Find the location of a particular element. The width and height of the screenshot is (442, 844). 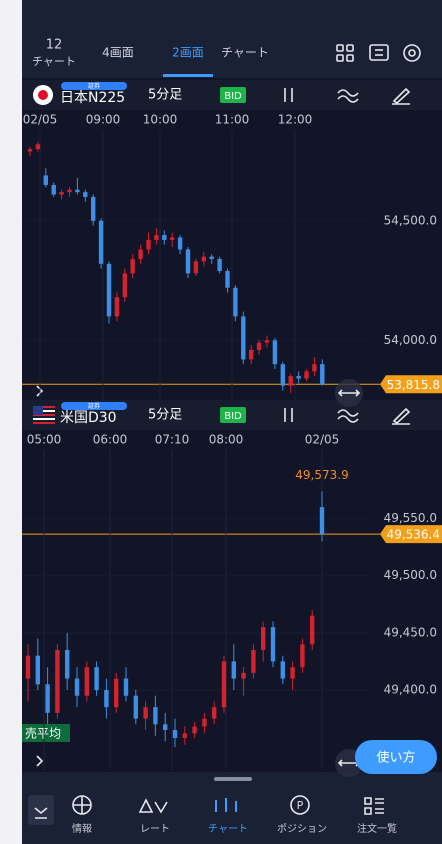

nav-item: レート is located at coordinates (155, 829).